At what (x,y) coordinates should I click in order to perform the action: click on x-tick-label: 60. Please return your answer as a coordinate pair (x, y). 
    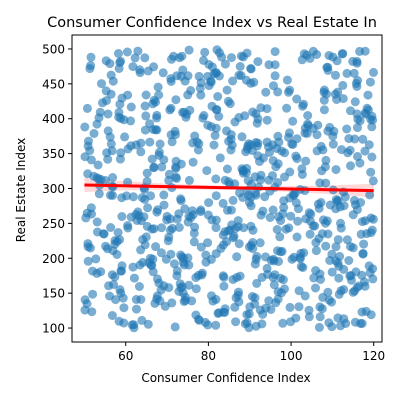
    Looking at the image, I should click on (125, 356).